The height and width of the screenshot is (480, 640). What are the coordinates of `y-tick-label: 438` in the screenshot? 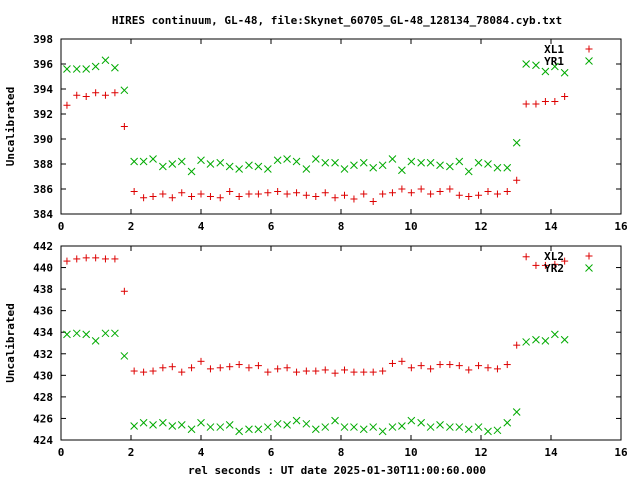 It's located at (43, 289).